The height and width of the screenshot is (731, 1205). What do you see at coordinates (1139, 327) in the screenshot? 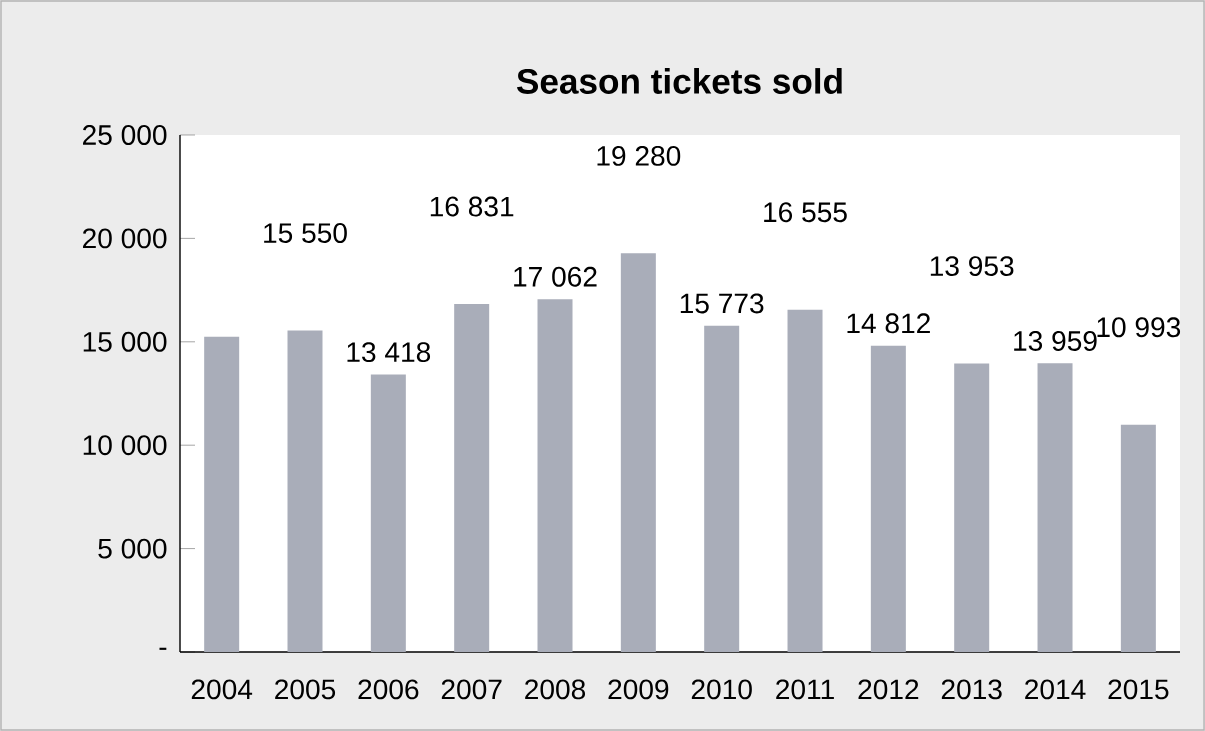
I see `data-label: 10 993` at bounding box center [1139, 327].